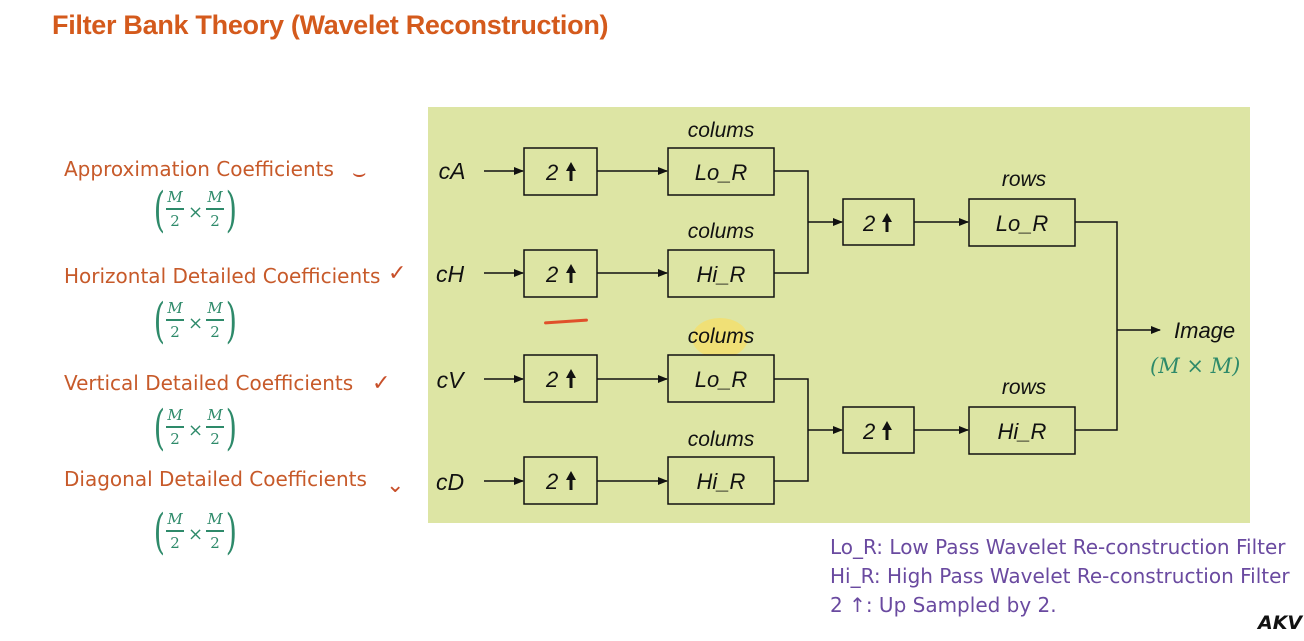  What do you see at coordinates (199, 169) in the screenshot?
I see `coef-label-approximation: Approximation Coefficients` at bounding box center [199, 169].